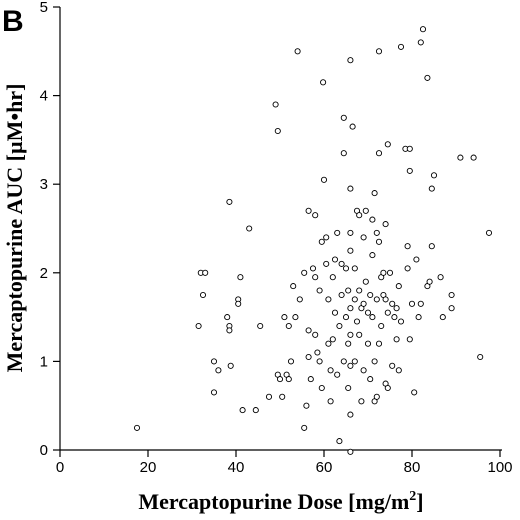 The width and height of the screenshot is (520, 520). What do you see at coordinates (280, 501) in the screenshot?
I see `x-axis-title: Mercaptopurine Dose [mg/m2]` at bounding box center [280, 501].